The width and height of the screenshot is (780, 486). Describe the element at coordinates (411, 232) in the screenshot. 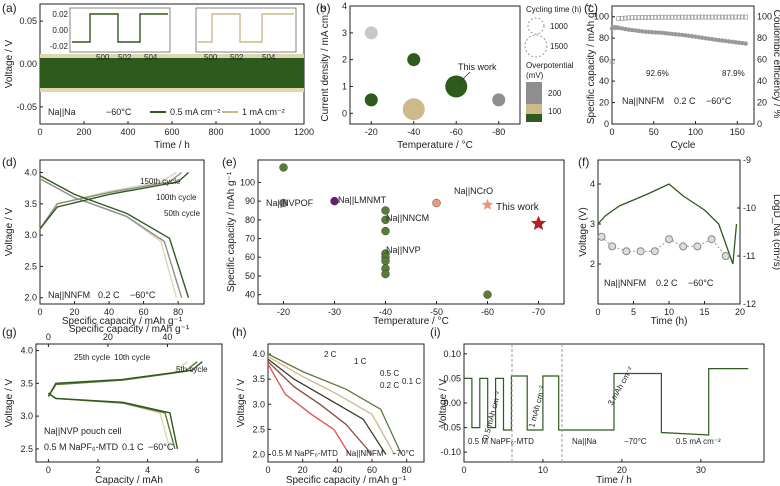

I see `panel-e-frame` at that location.